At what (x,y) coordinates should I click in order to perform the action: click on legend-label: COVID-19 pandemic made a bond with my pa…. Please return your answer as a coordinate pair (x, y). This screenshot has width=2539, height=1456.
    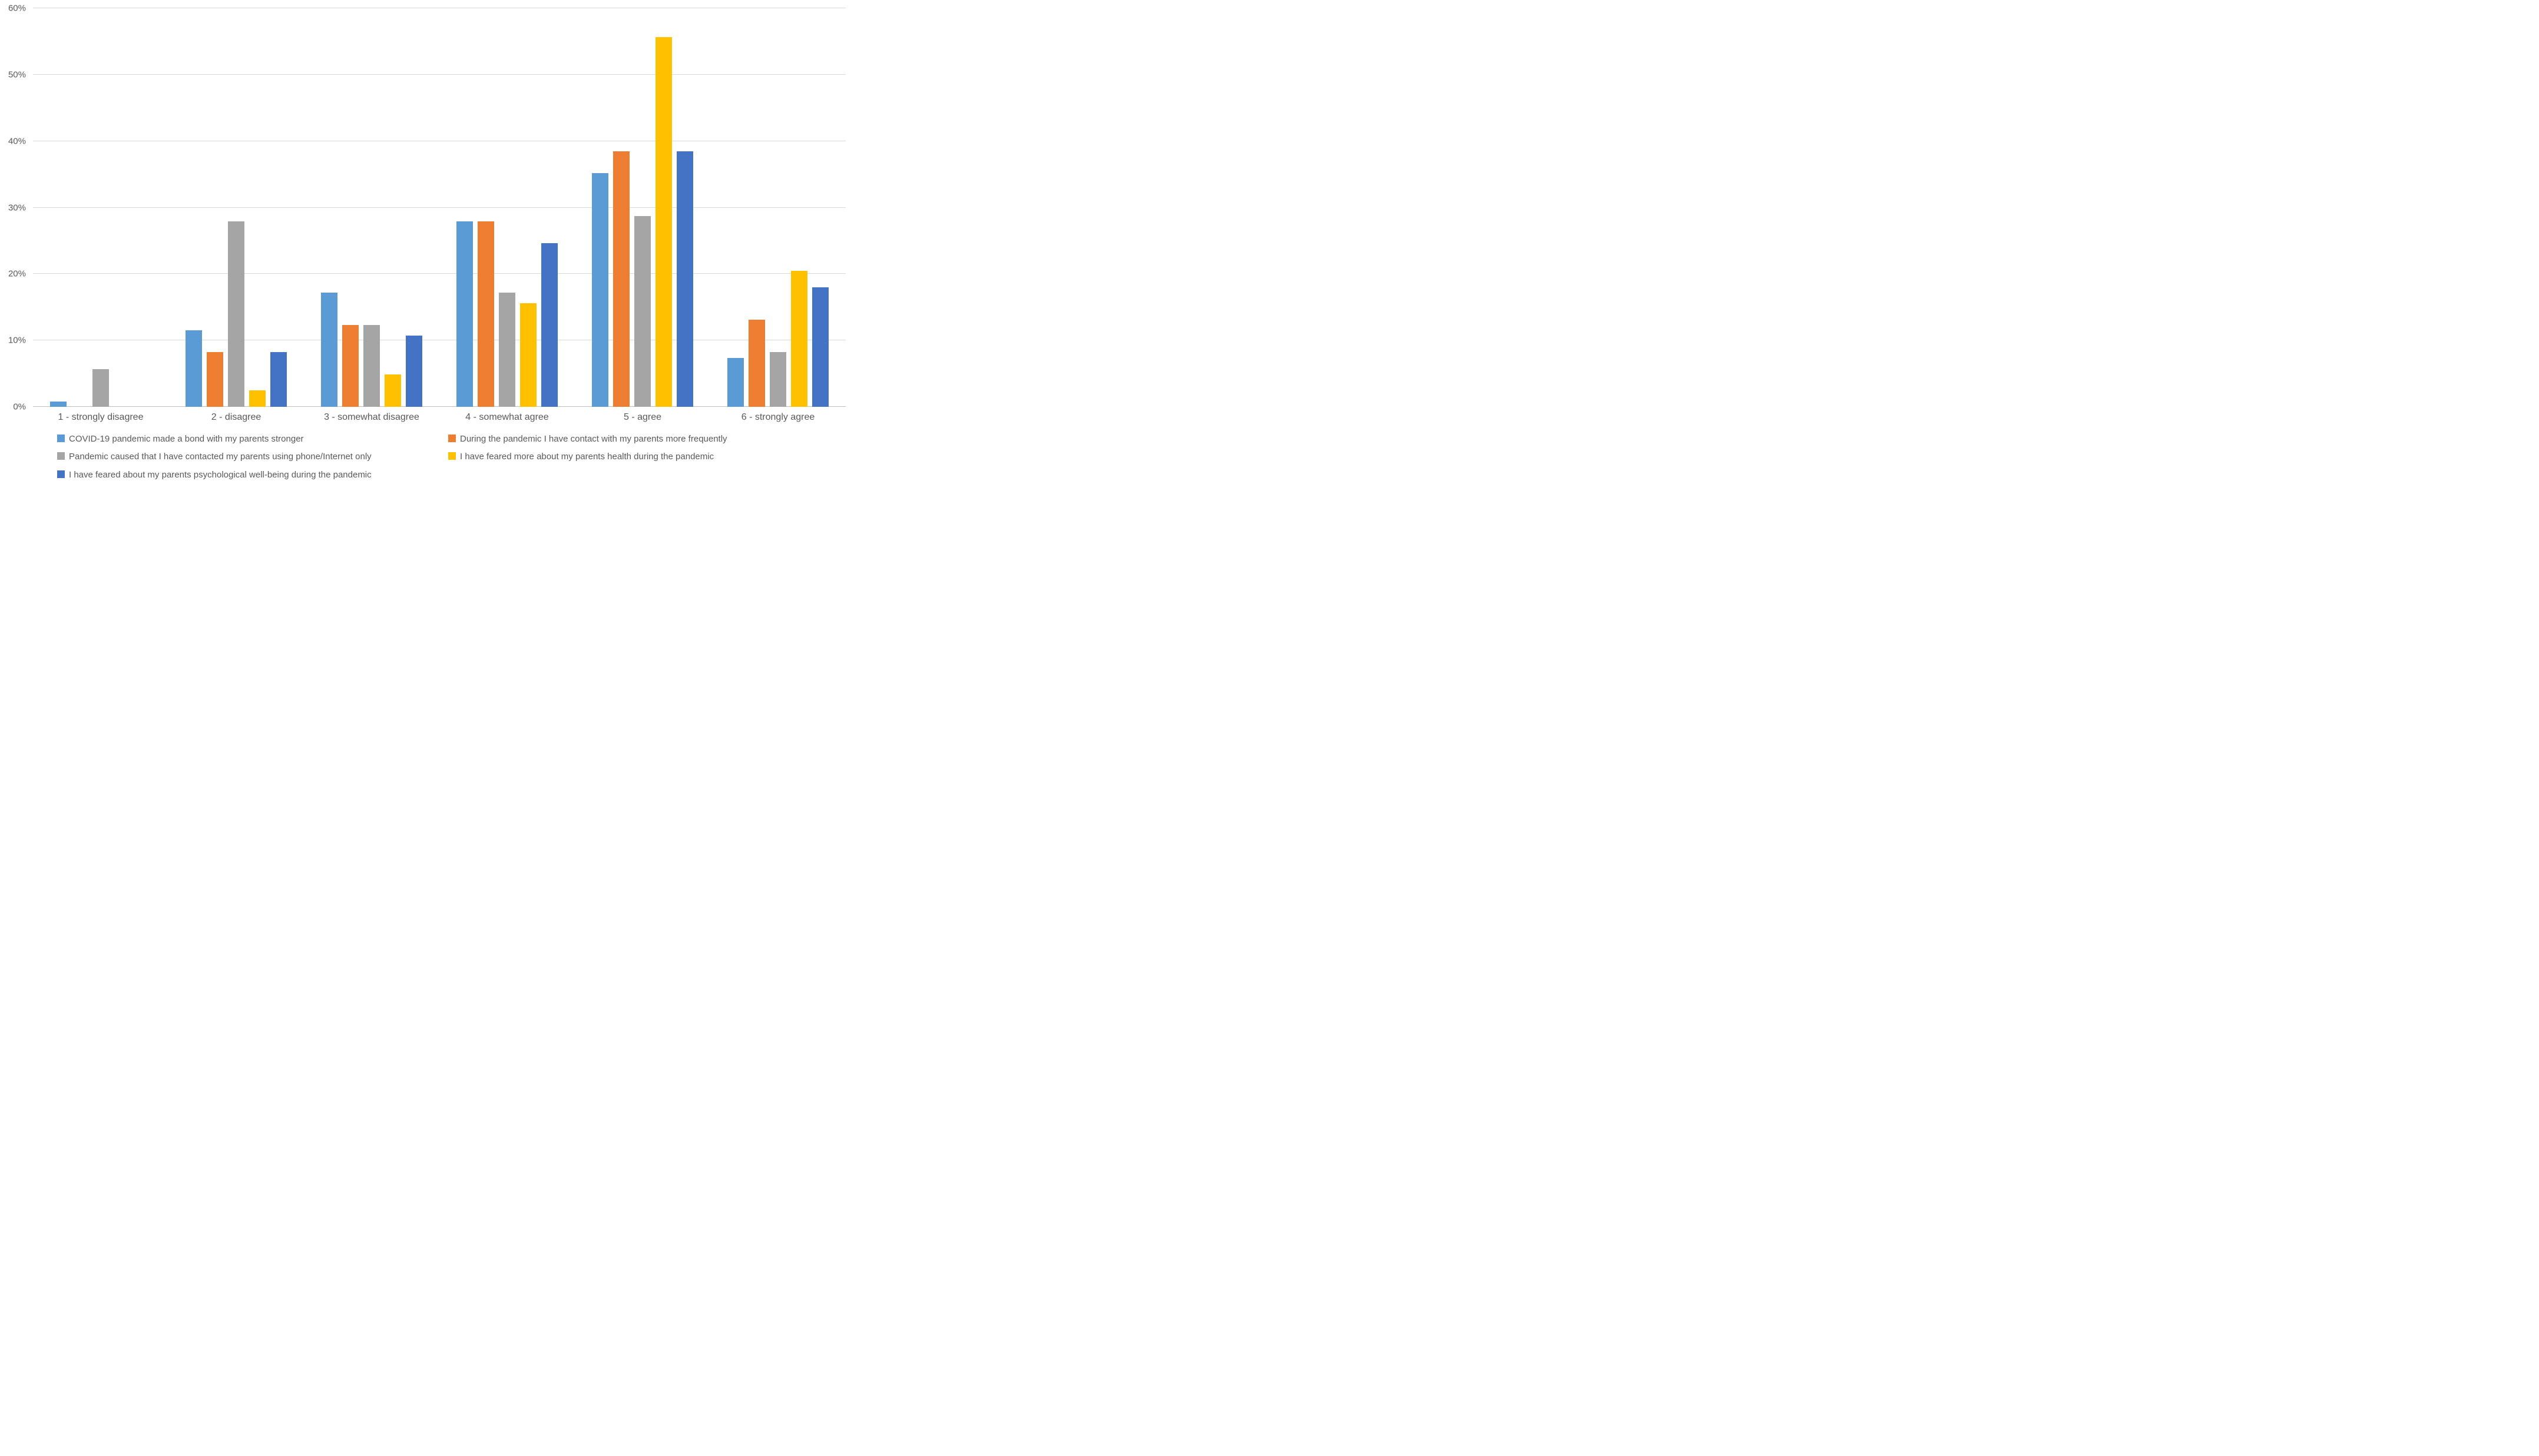
    Looking at the image, I should click on (186, 439).